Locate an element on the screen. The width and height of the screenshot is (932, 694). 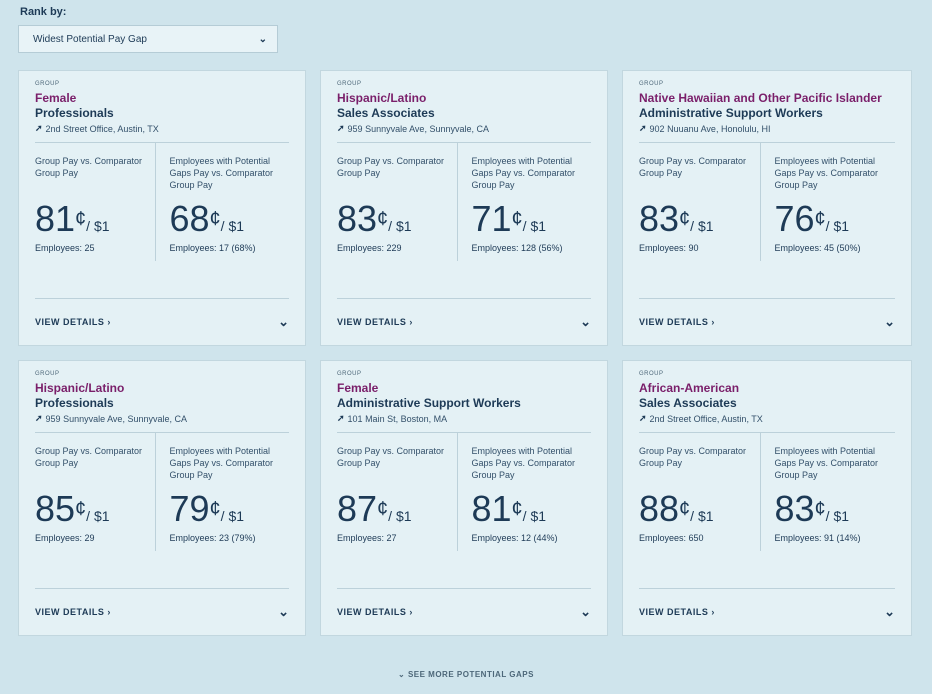
employee-count: Employees: 25 is located at coordinates (65, 248).